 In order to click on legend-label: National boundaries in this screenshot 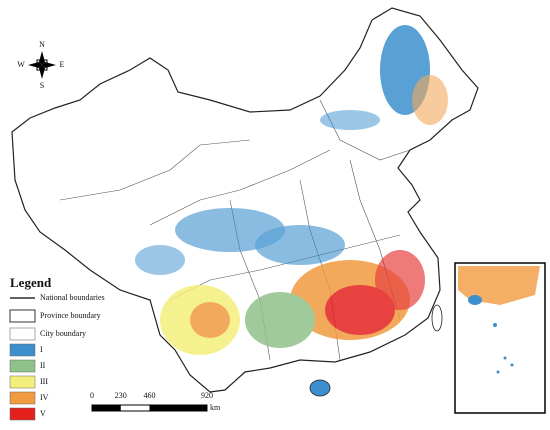, I will do `click(72, 297)`.